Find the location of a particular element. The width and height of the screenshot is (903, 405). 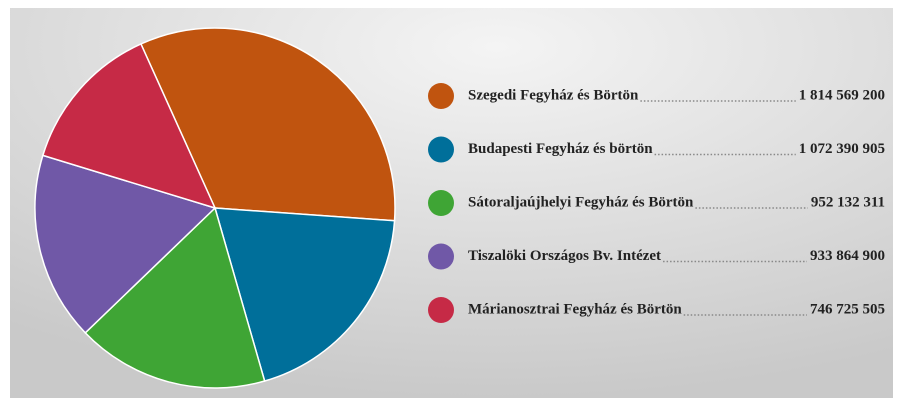

value-label: 1 072 390 905 is located at coordinates (842, 149).